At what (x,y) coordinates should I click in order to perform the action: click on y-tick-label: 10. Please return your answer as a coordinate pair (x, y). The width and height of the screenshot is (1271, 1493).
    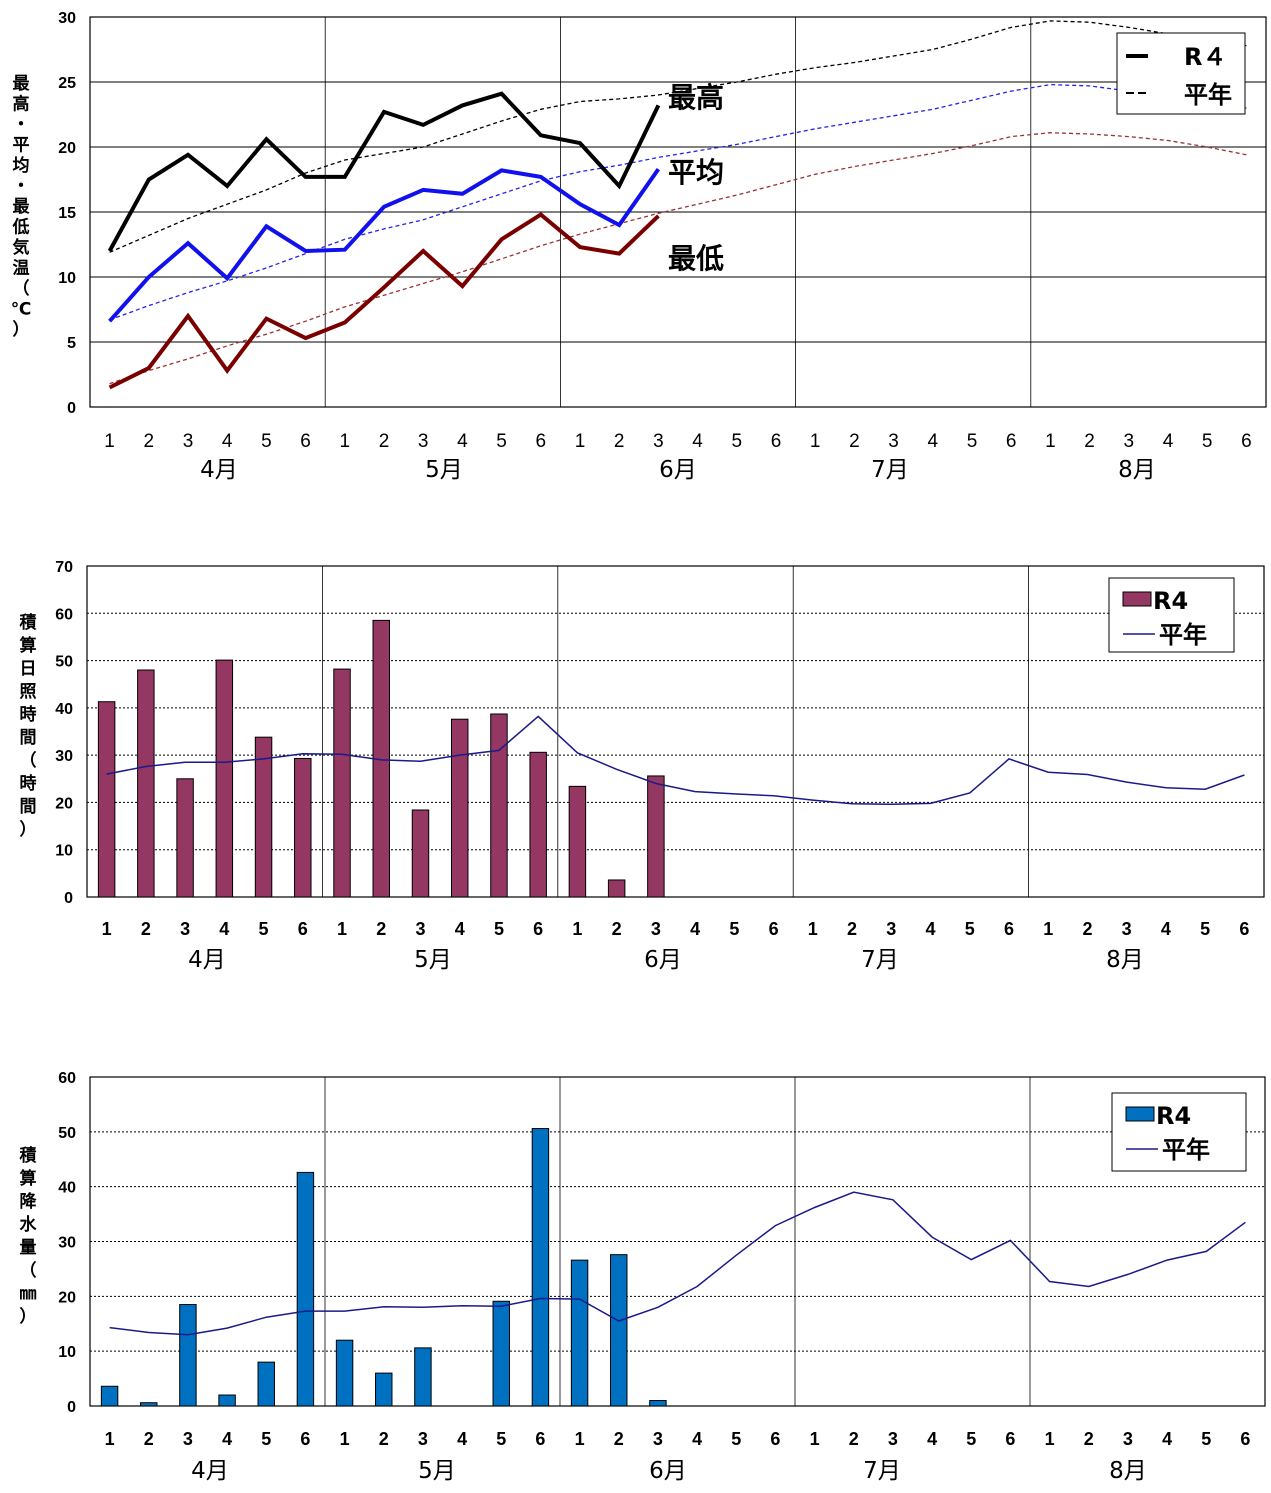
    Looking at the image, I should click on (67, 278).